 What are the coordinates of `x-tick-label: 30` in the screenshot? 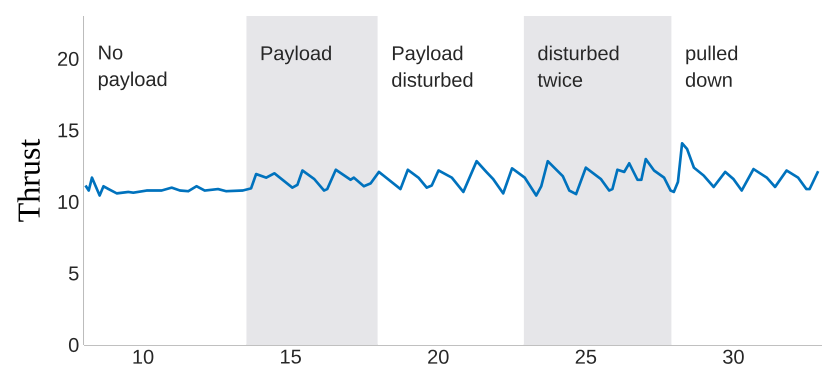 It's located at (733, 357).